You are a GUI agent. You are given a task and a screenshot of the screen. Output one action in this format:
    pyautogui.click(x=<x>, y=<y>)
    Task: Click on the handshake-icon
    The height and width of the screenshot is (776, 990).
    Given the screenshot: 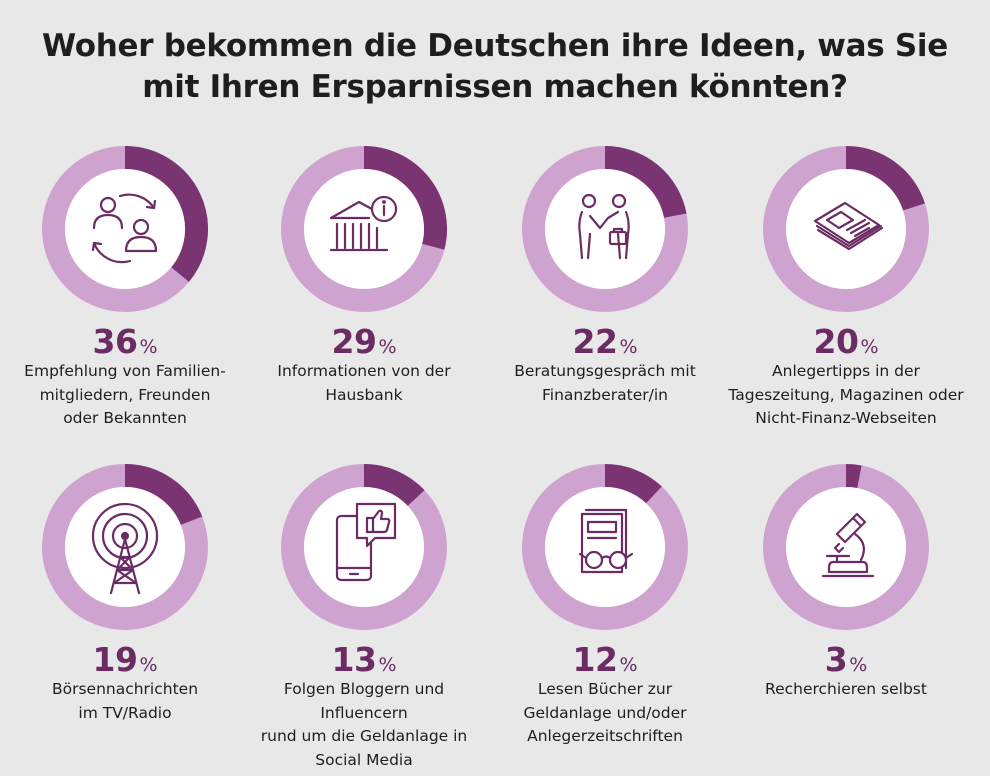 What is the action you would take?
    pyautogui.click(x=604, y=226)
    